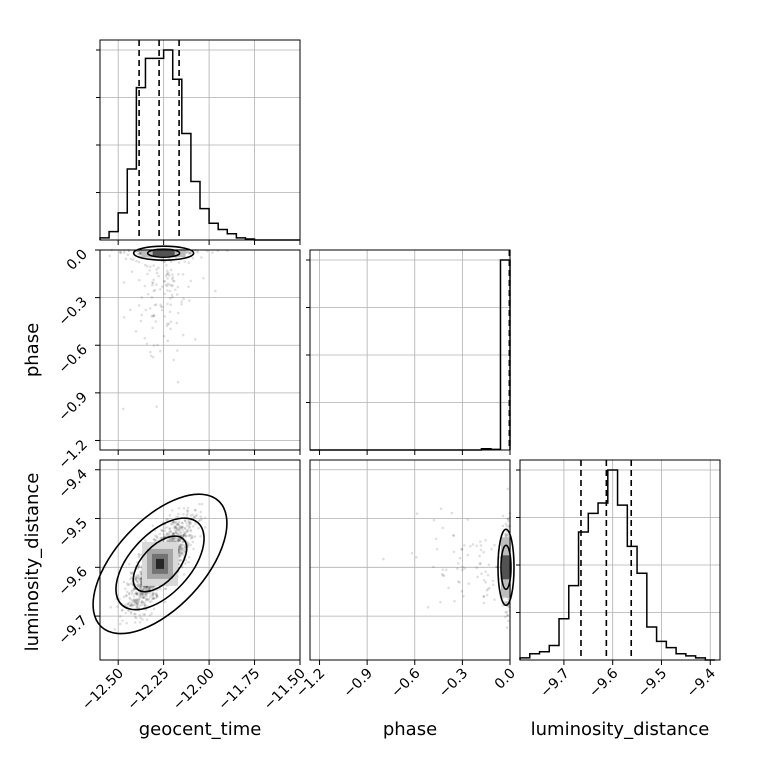 The width and height of the screenshot is (760, 760). Describe the element at coordinates (453, 683) in the screenshot. I see `x-tick-label-phase-3: −0.3` at that location.